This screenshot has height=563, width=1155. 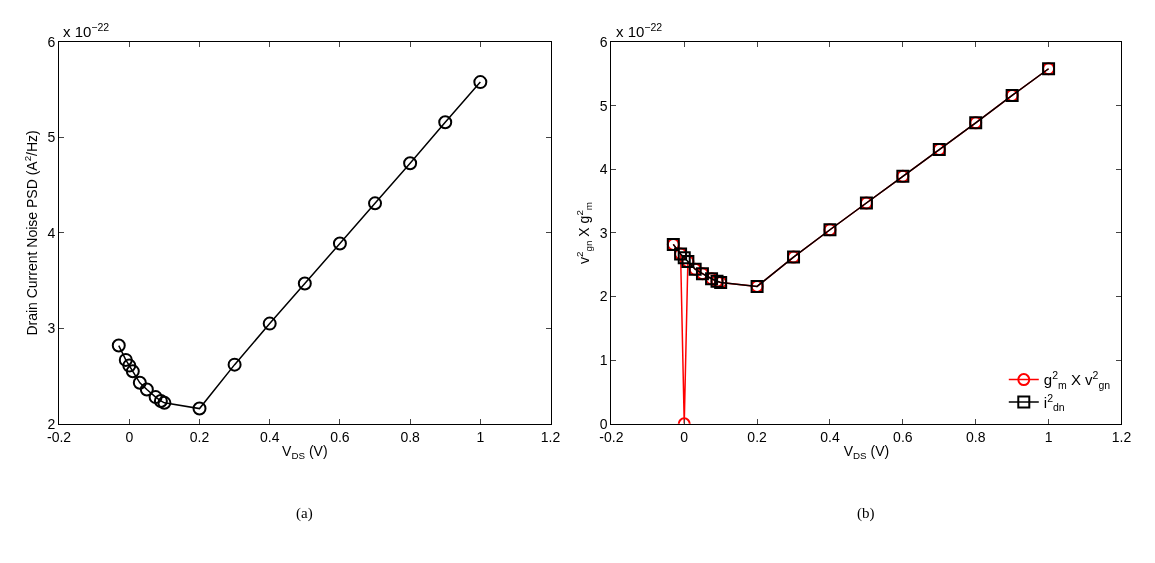 What do you see at coordinates (866, 513) in the screenshot?
I see `text: (b)` at bounding box center [866, 513].